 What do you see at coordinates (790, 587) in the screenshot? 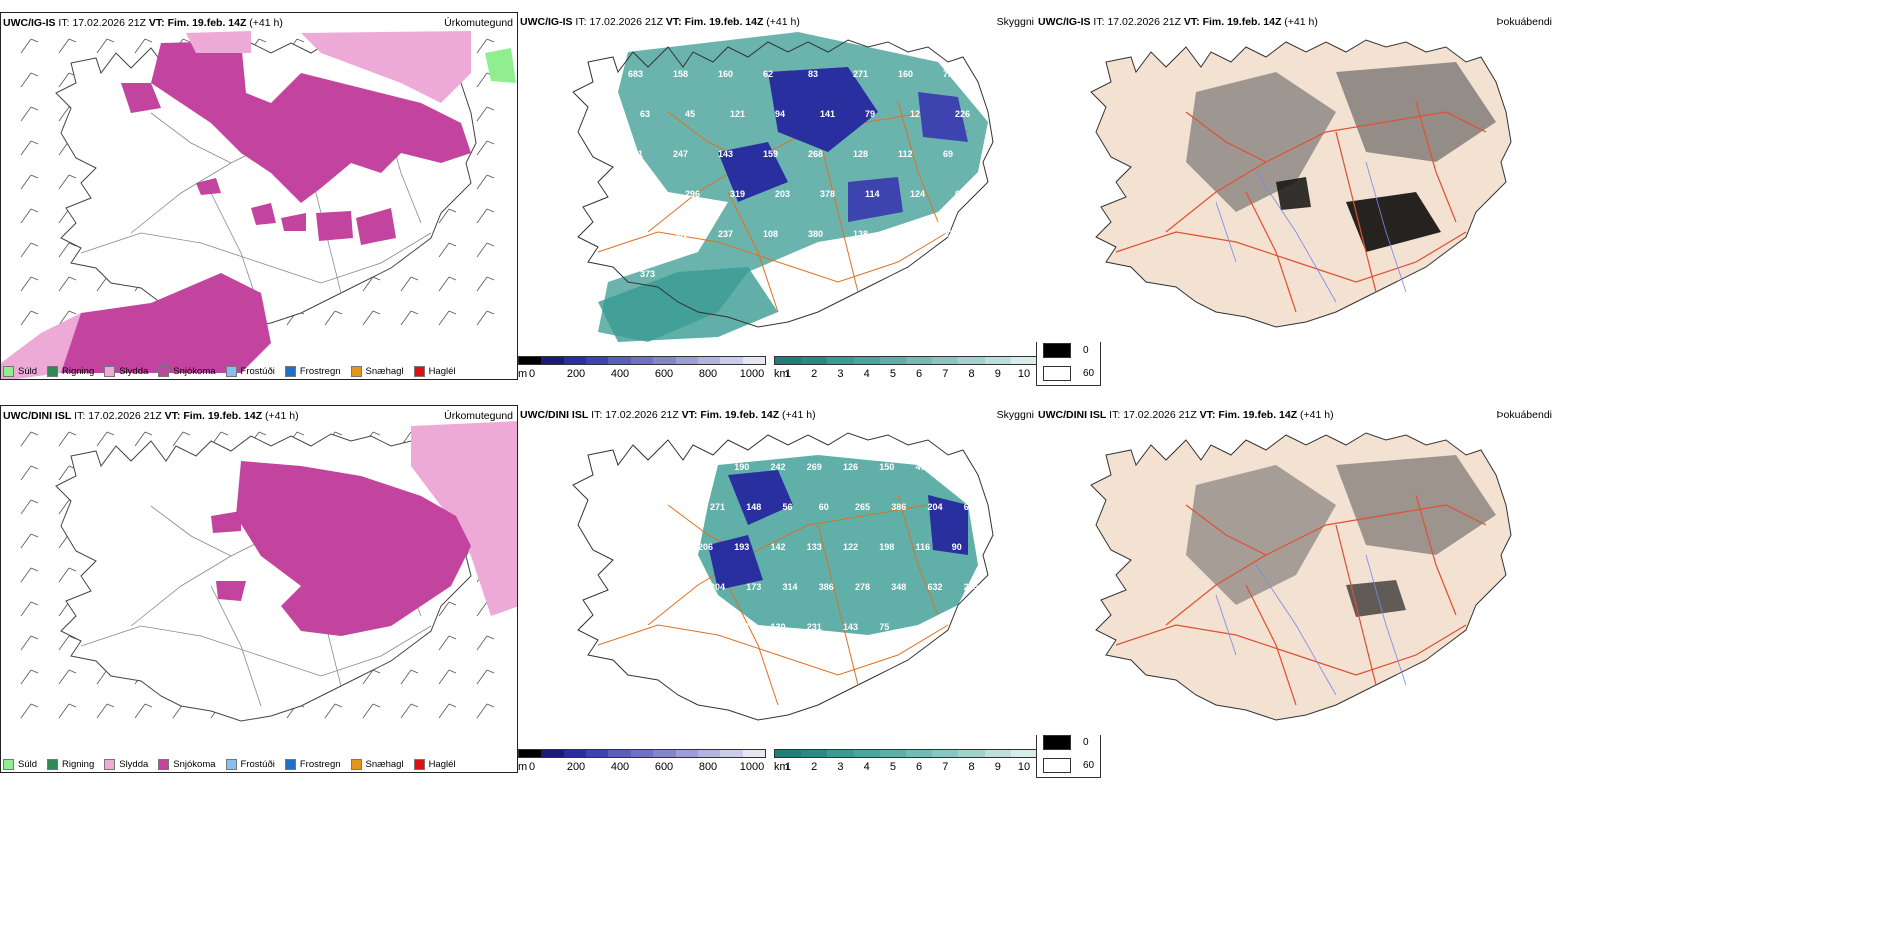
I see `cloud-base-value: 314` at bounding box center [790, 587].